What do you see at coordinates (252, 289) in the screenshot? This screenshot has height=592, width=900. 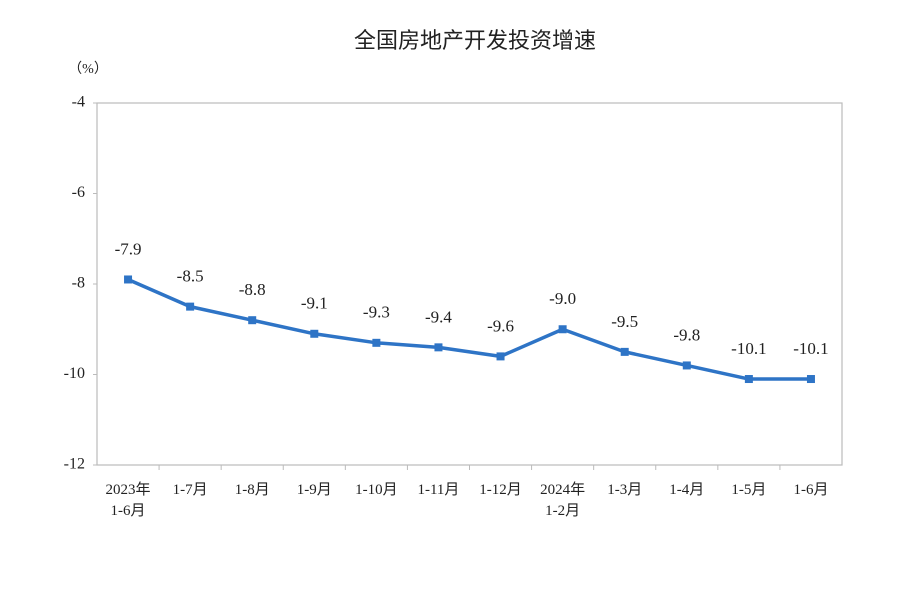 I see `data-label: -8.8` at bounding box center [252, 289].